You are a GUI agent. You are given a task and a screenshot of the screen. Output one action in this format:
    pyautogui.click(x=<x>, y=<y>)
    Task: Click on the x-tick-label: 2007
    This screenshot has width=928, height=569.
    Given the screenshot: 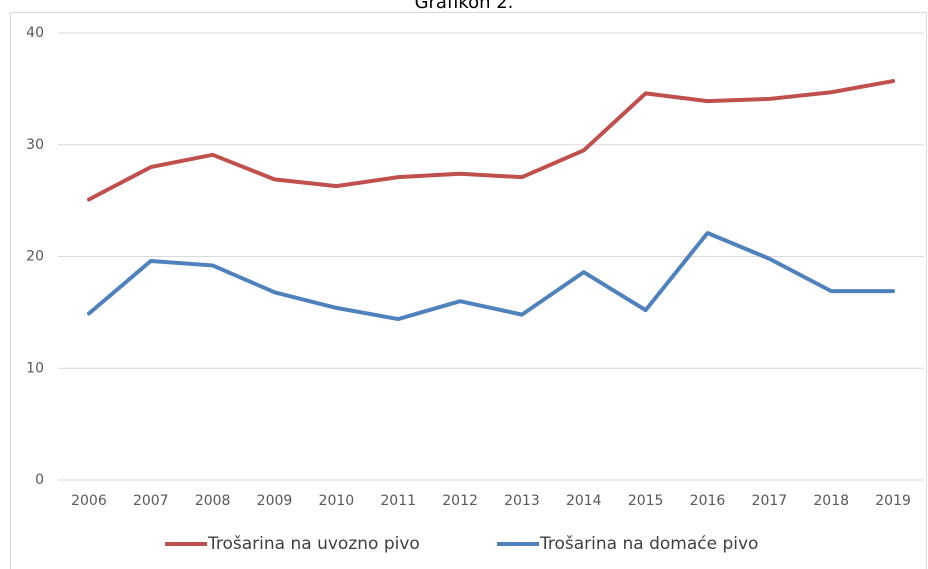 What is the action you would take?
    pyautogui.click(x=151, y=501)
    